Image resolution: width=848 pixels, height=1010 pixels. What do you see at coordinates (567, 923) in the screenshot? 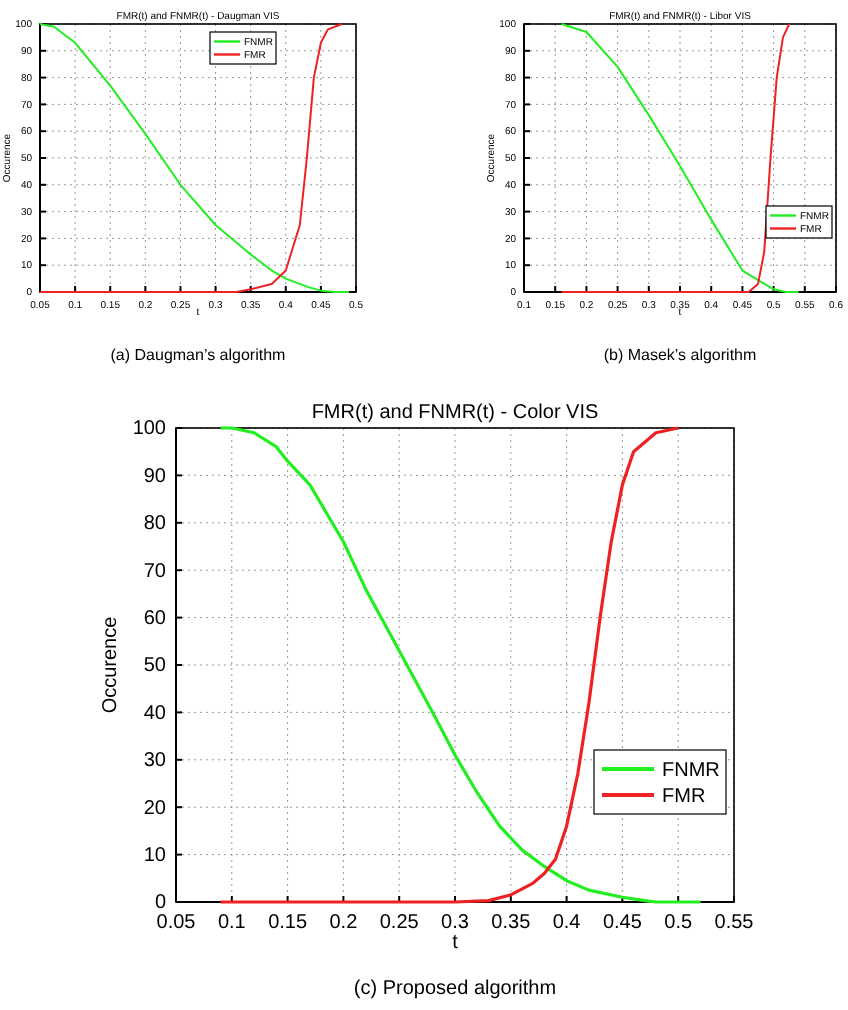
I see `x-tick-label: 0.4` at bounding box center [567, 923].